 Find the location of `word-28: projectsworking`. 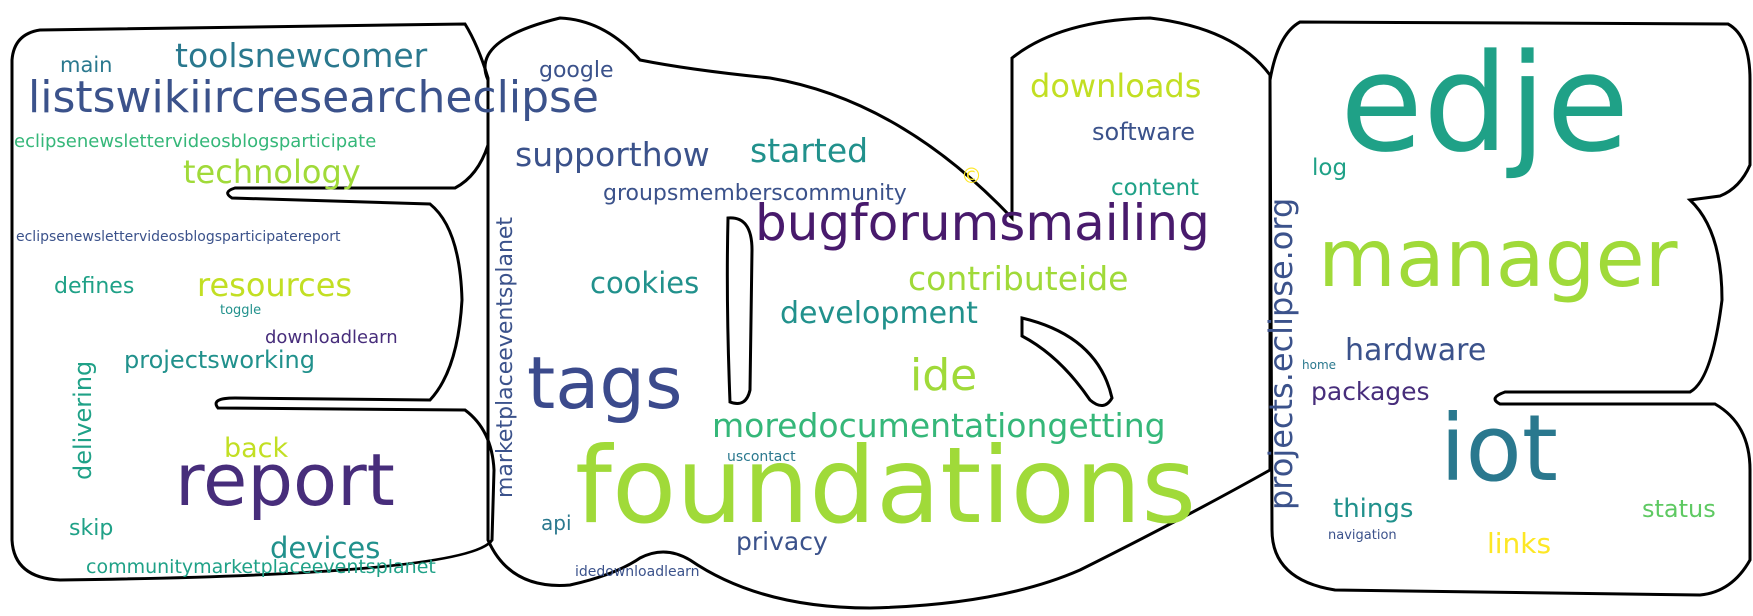

word-28: projectsworking is located at coordinates (219, 360).